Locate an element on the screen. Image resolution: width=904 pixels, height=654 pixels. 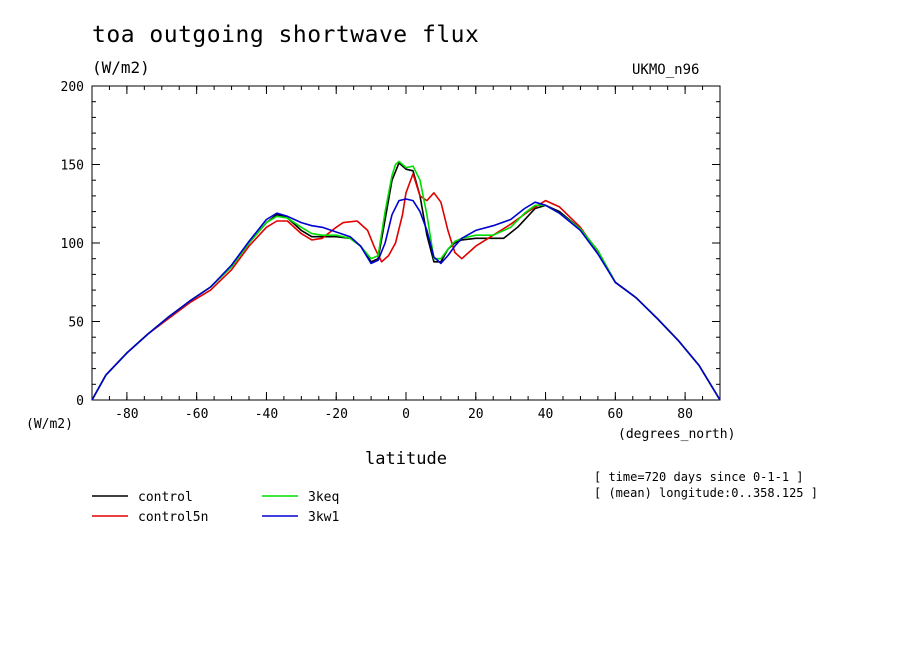
x-tick-label: -60 is located at coordinates (196, 414).